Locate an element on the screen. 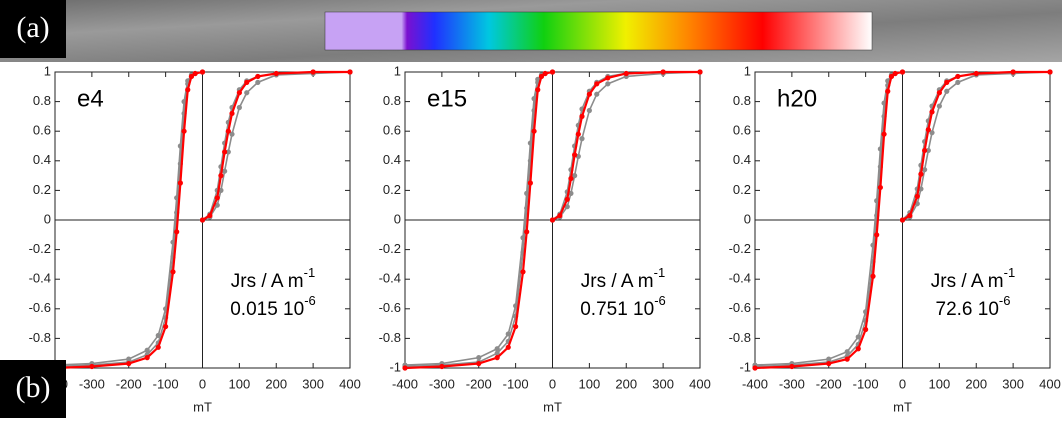  panel-label: e15 is located at coordinates (447, 98).